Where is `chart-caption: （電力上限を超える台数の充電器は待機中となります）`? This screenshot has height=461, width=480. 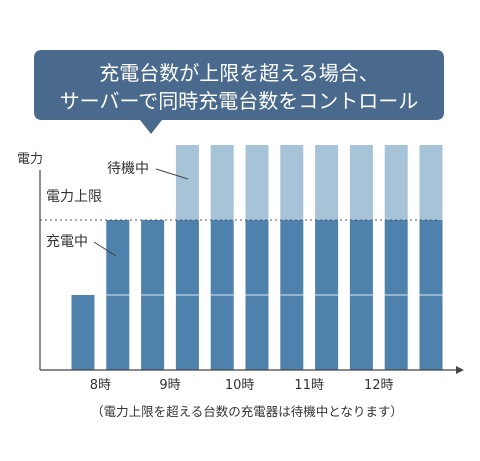
chart-caption: （電力上限を超える台数の充電器は待機中となります） is located at coordinates (247, 411).